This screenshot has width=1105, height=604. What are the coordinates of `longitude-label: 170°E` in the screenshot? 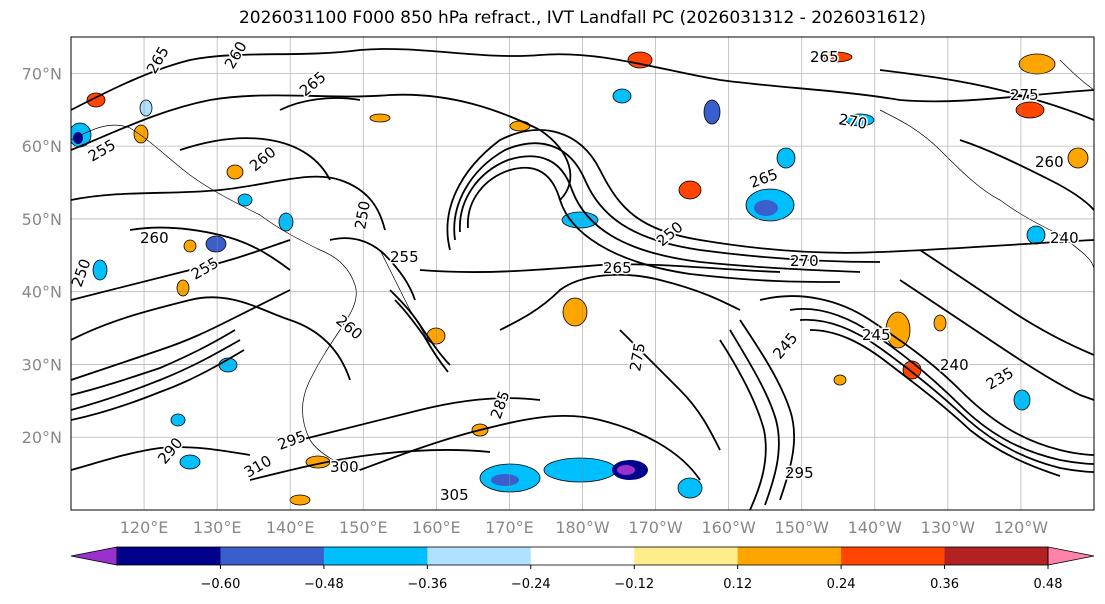 It's located at (509, 527).